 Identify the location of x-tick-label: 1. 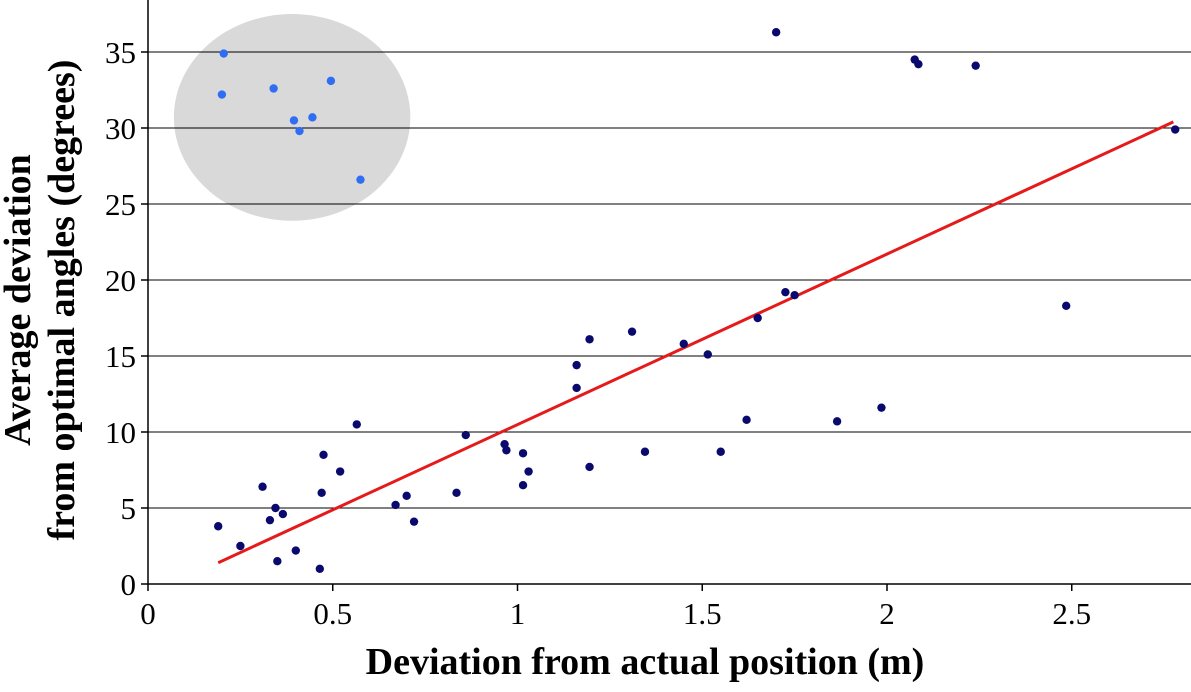
(518, 613).